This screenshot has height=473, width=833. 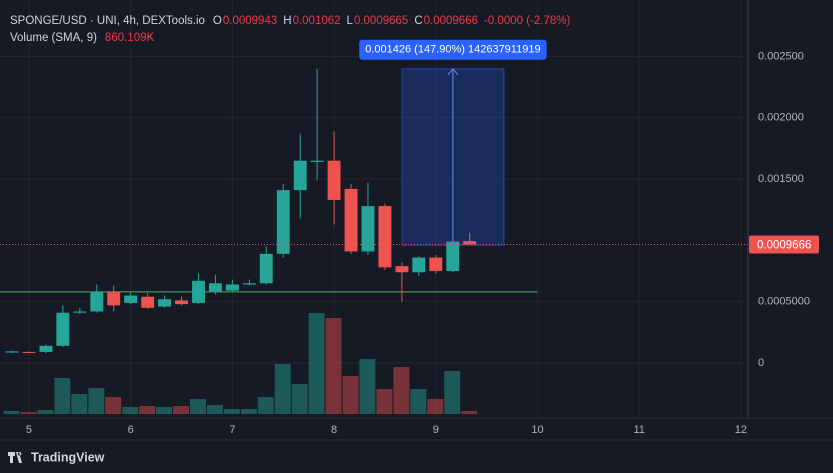 I want to click on measure-label: 0.001426 (147.90%) 142637911919, so click(x=452, y=50).